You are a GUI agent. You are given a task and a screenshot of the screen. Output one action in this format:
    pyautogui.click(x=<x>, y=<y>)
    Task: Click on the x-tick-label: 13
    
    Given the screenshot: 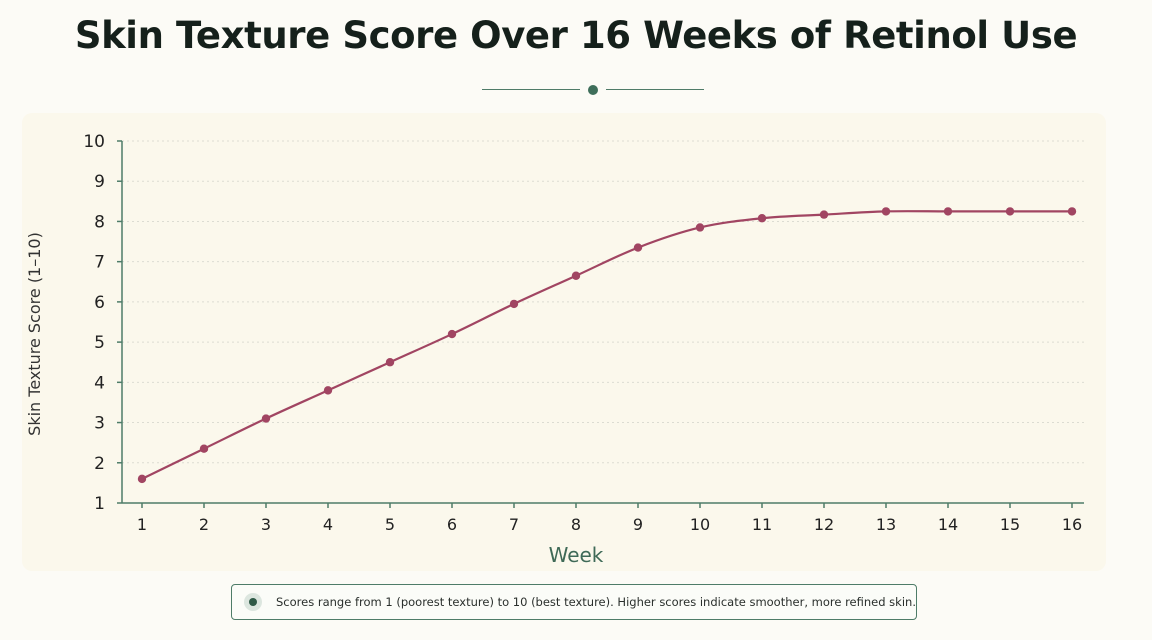 What is the action you would take?
    pyautogui.click(x=886, y=524)
    